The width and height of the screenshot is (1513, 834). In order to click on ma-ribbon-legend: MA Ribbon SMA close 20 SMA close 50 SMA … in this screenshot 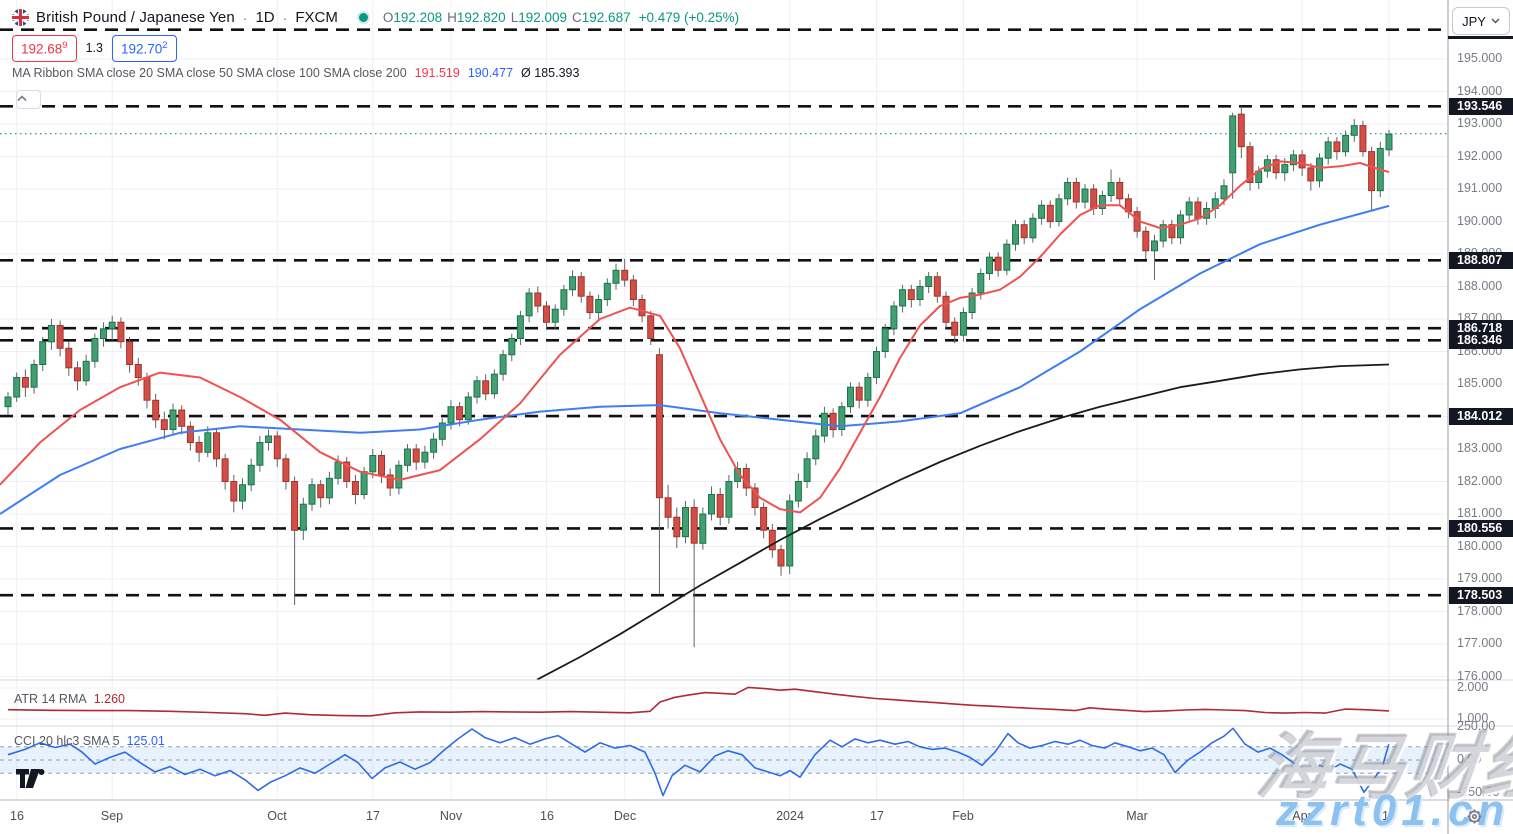, I will do `click(295, 73)`.